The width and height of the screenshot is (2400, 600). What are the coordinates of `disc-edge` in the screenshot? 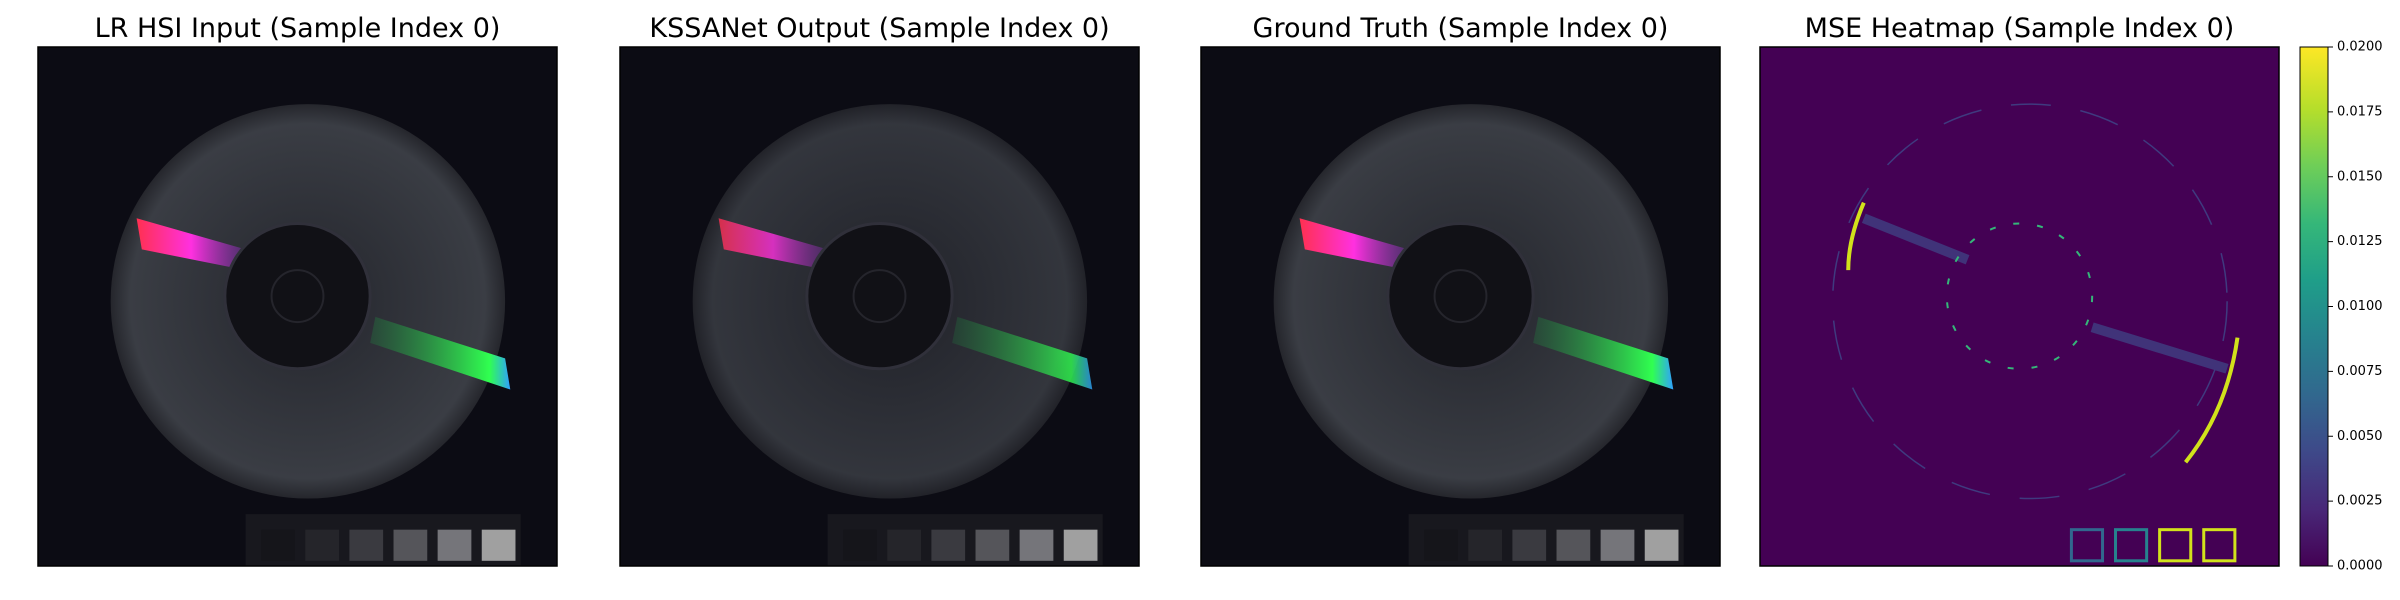 It's located at (2029, 301).